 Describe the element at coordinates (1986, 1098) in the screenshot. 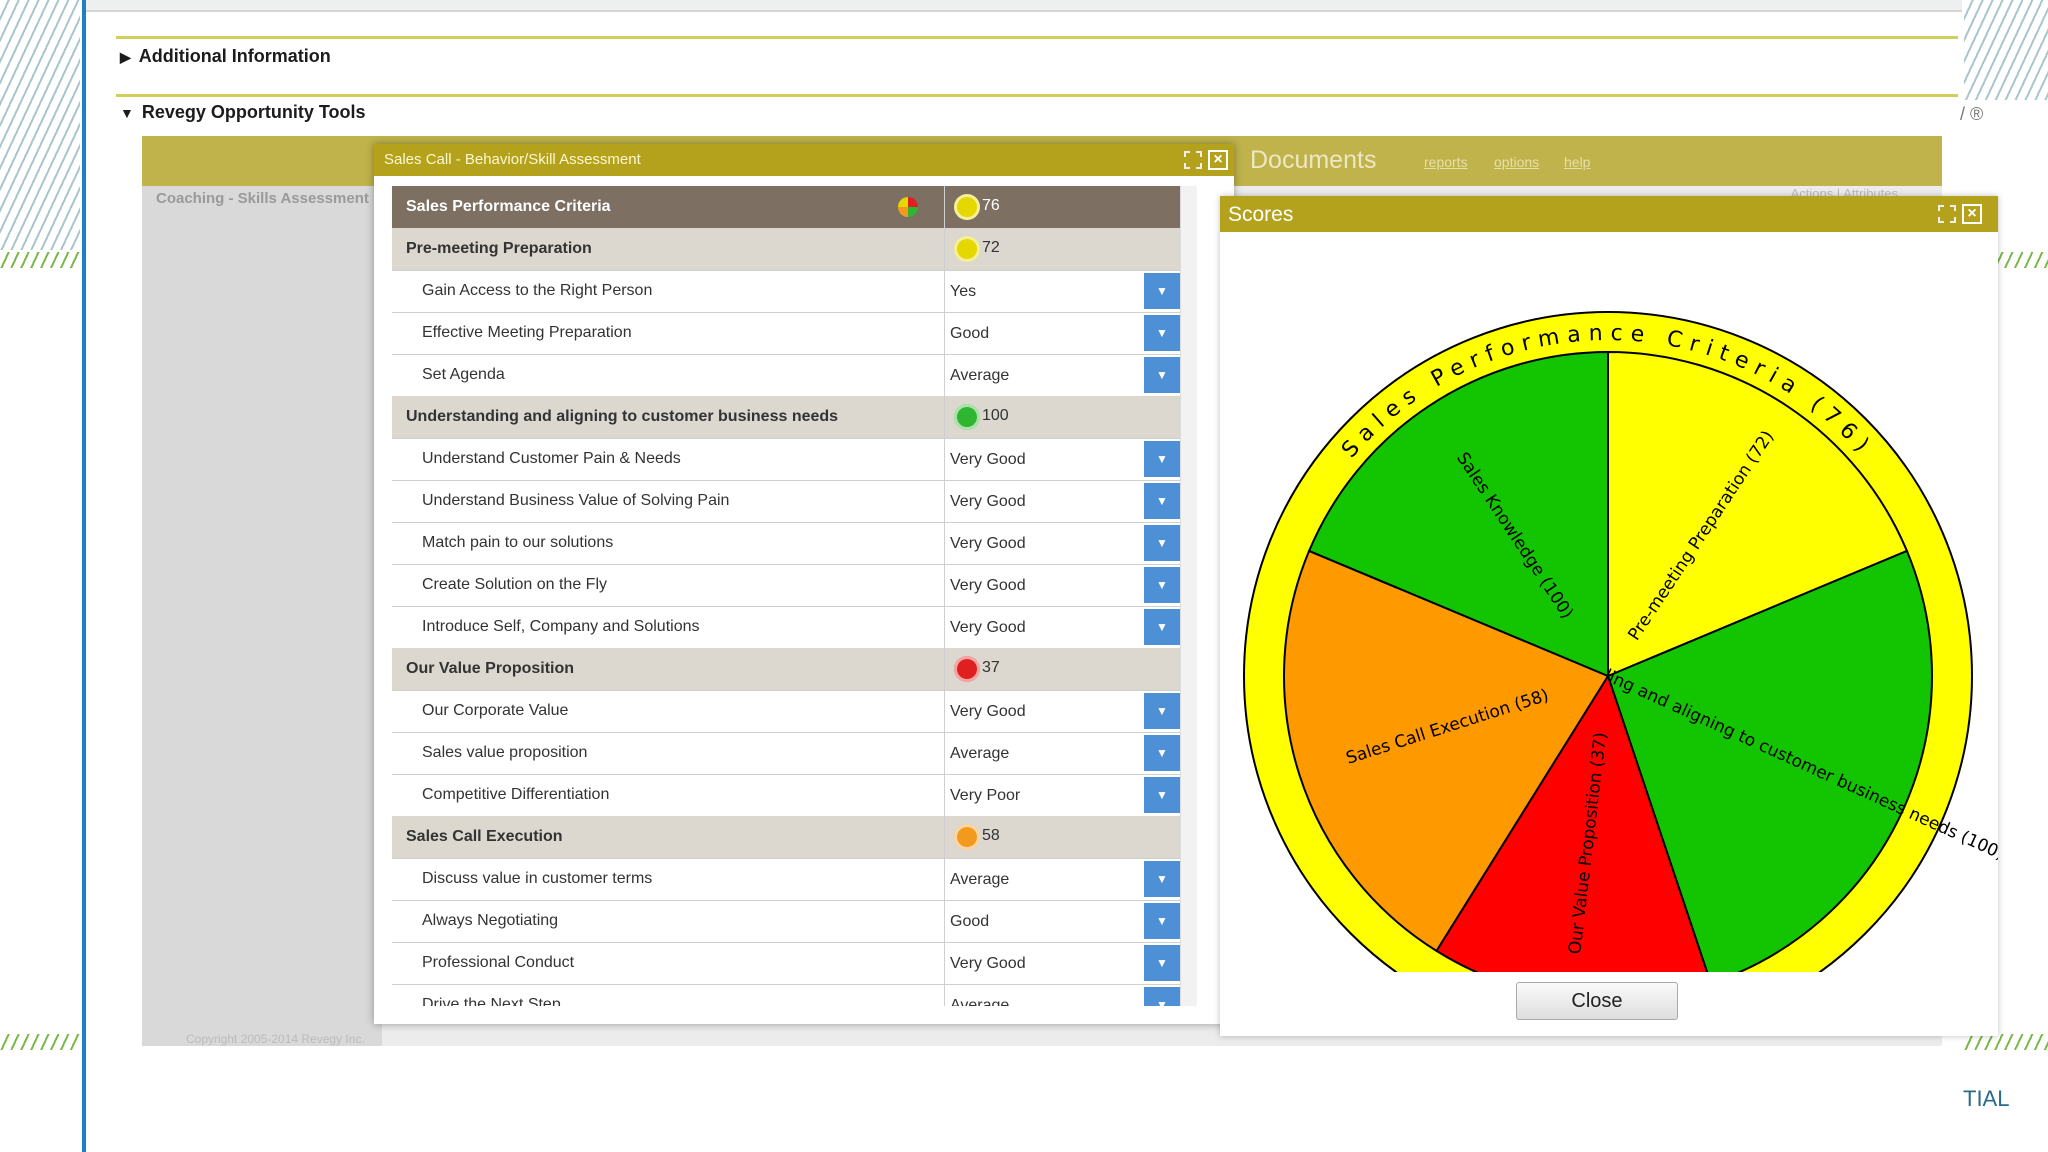

I see `footer-text: TIAL` at that location.